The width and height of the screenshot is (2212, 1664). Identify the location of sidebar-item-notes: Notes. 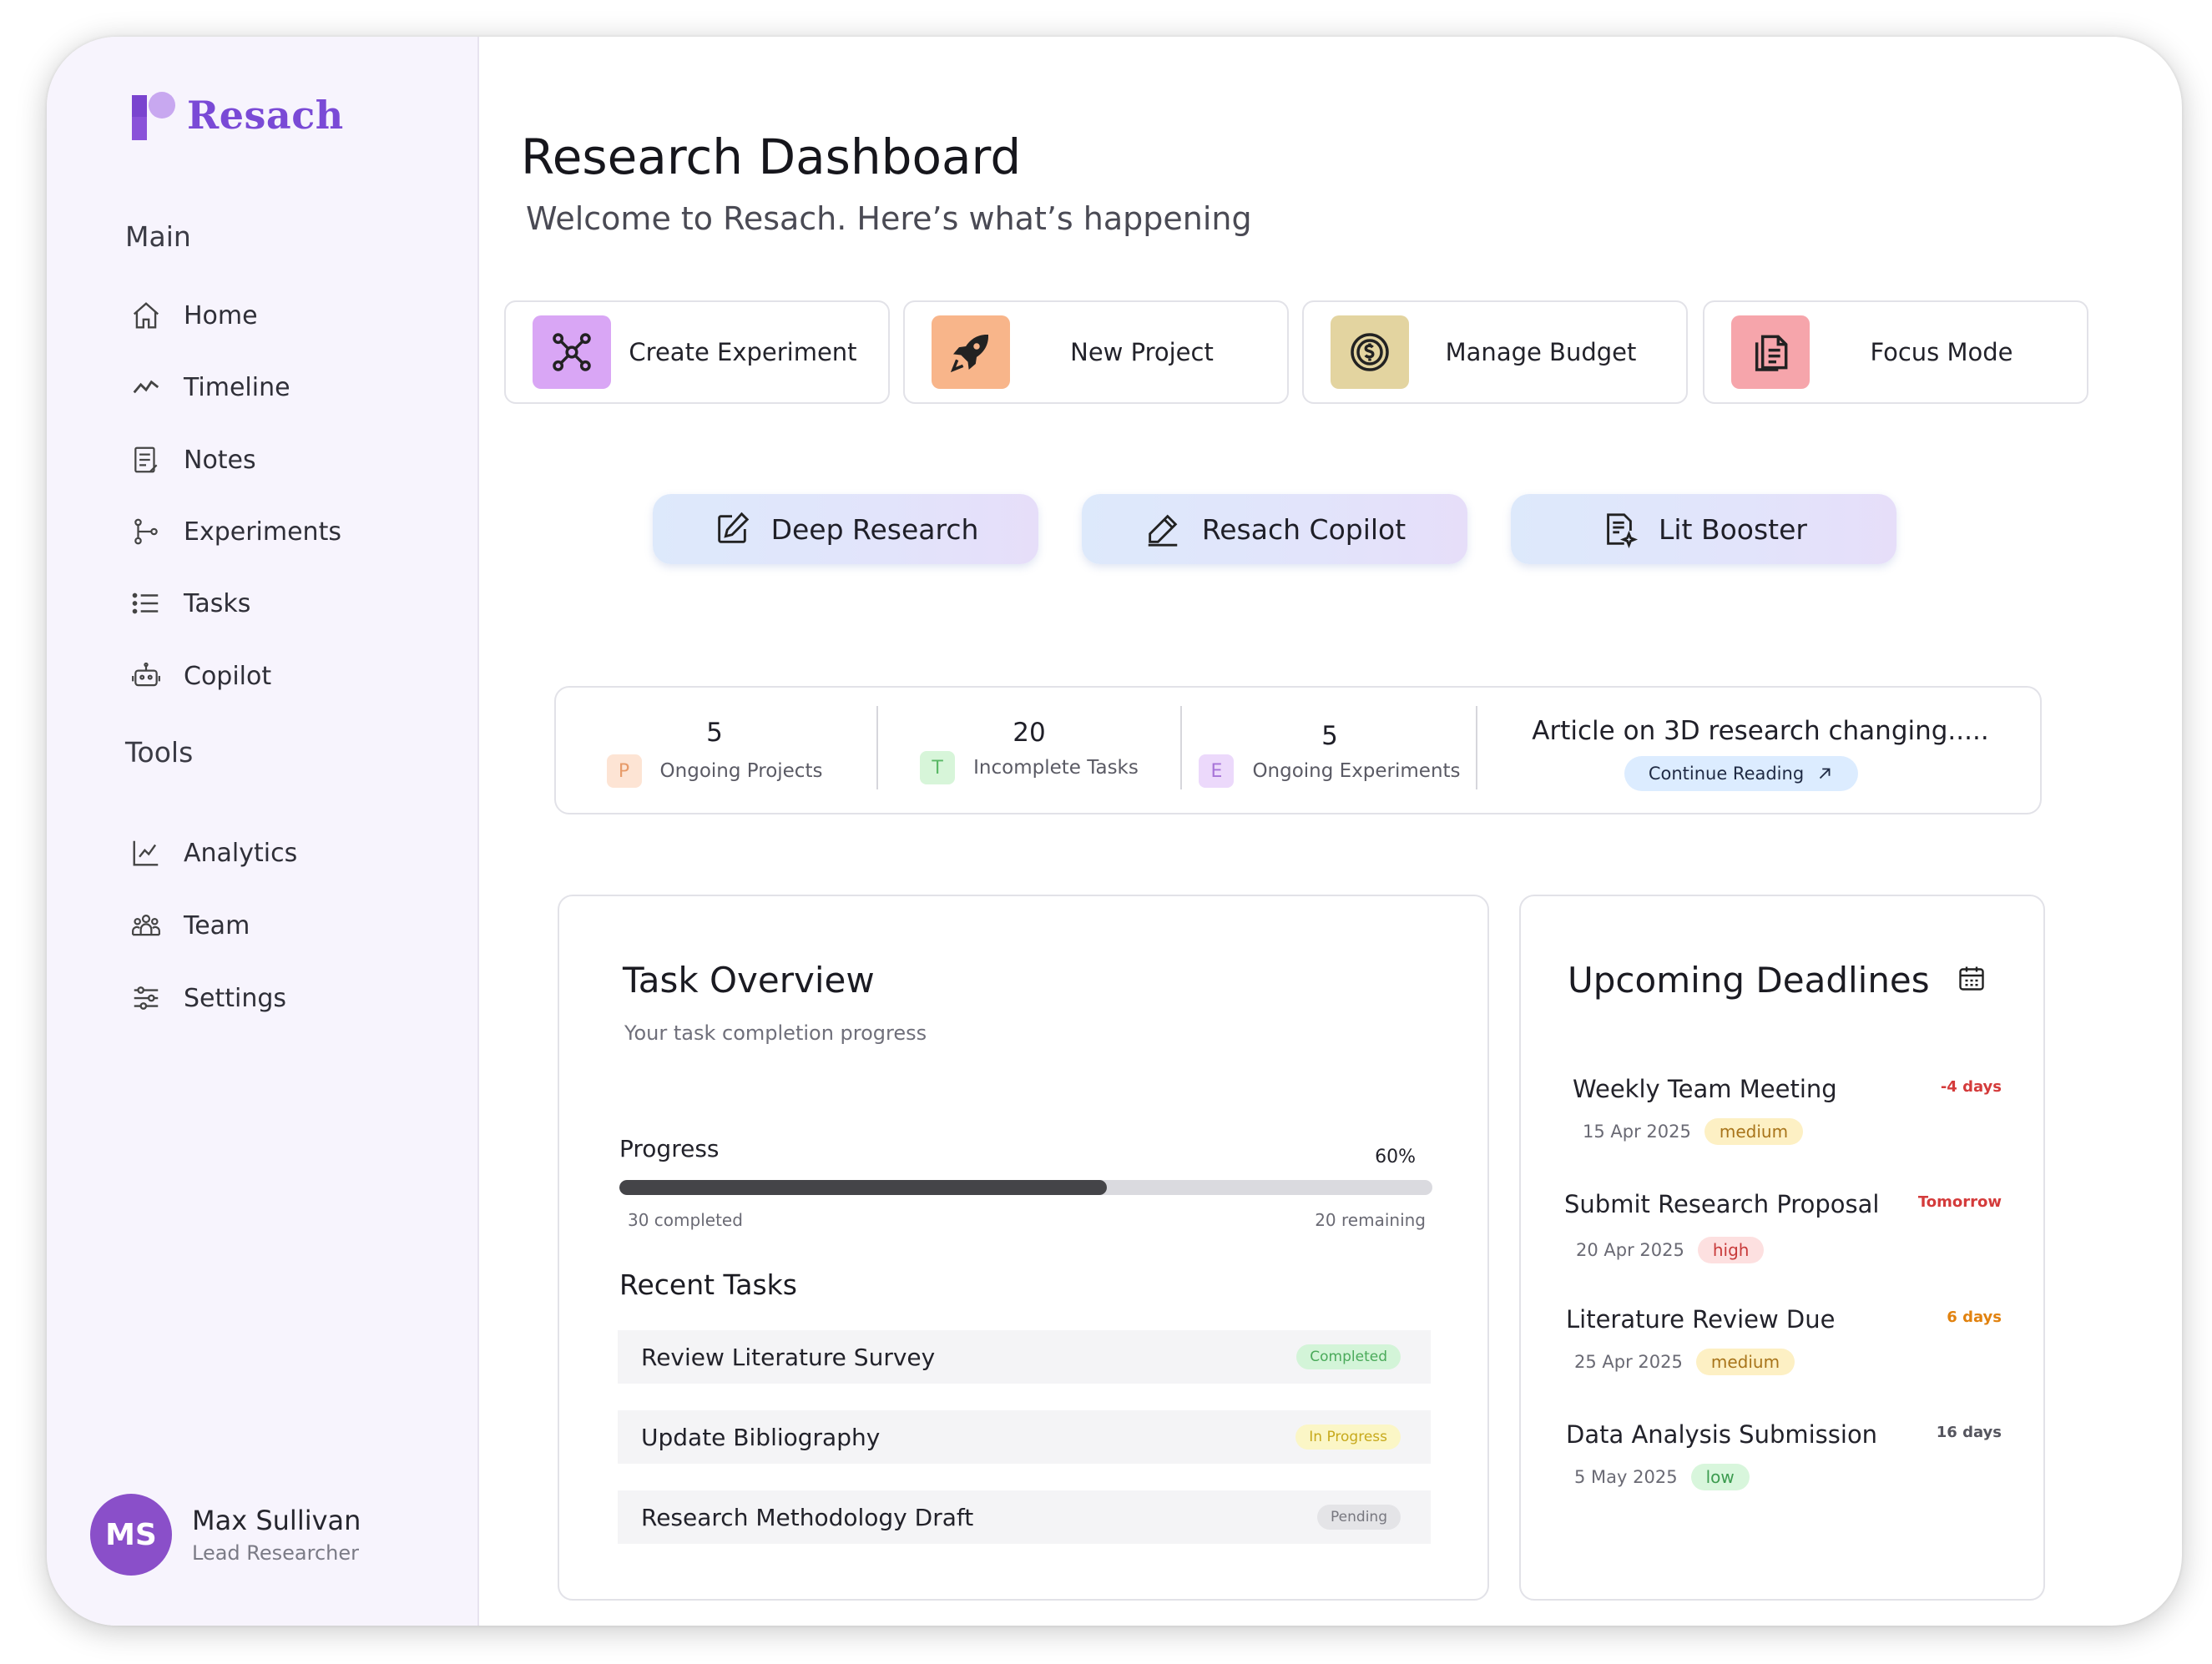
(192, 459).